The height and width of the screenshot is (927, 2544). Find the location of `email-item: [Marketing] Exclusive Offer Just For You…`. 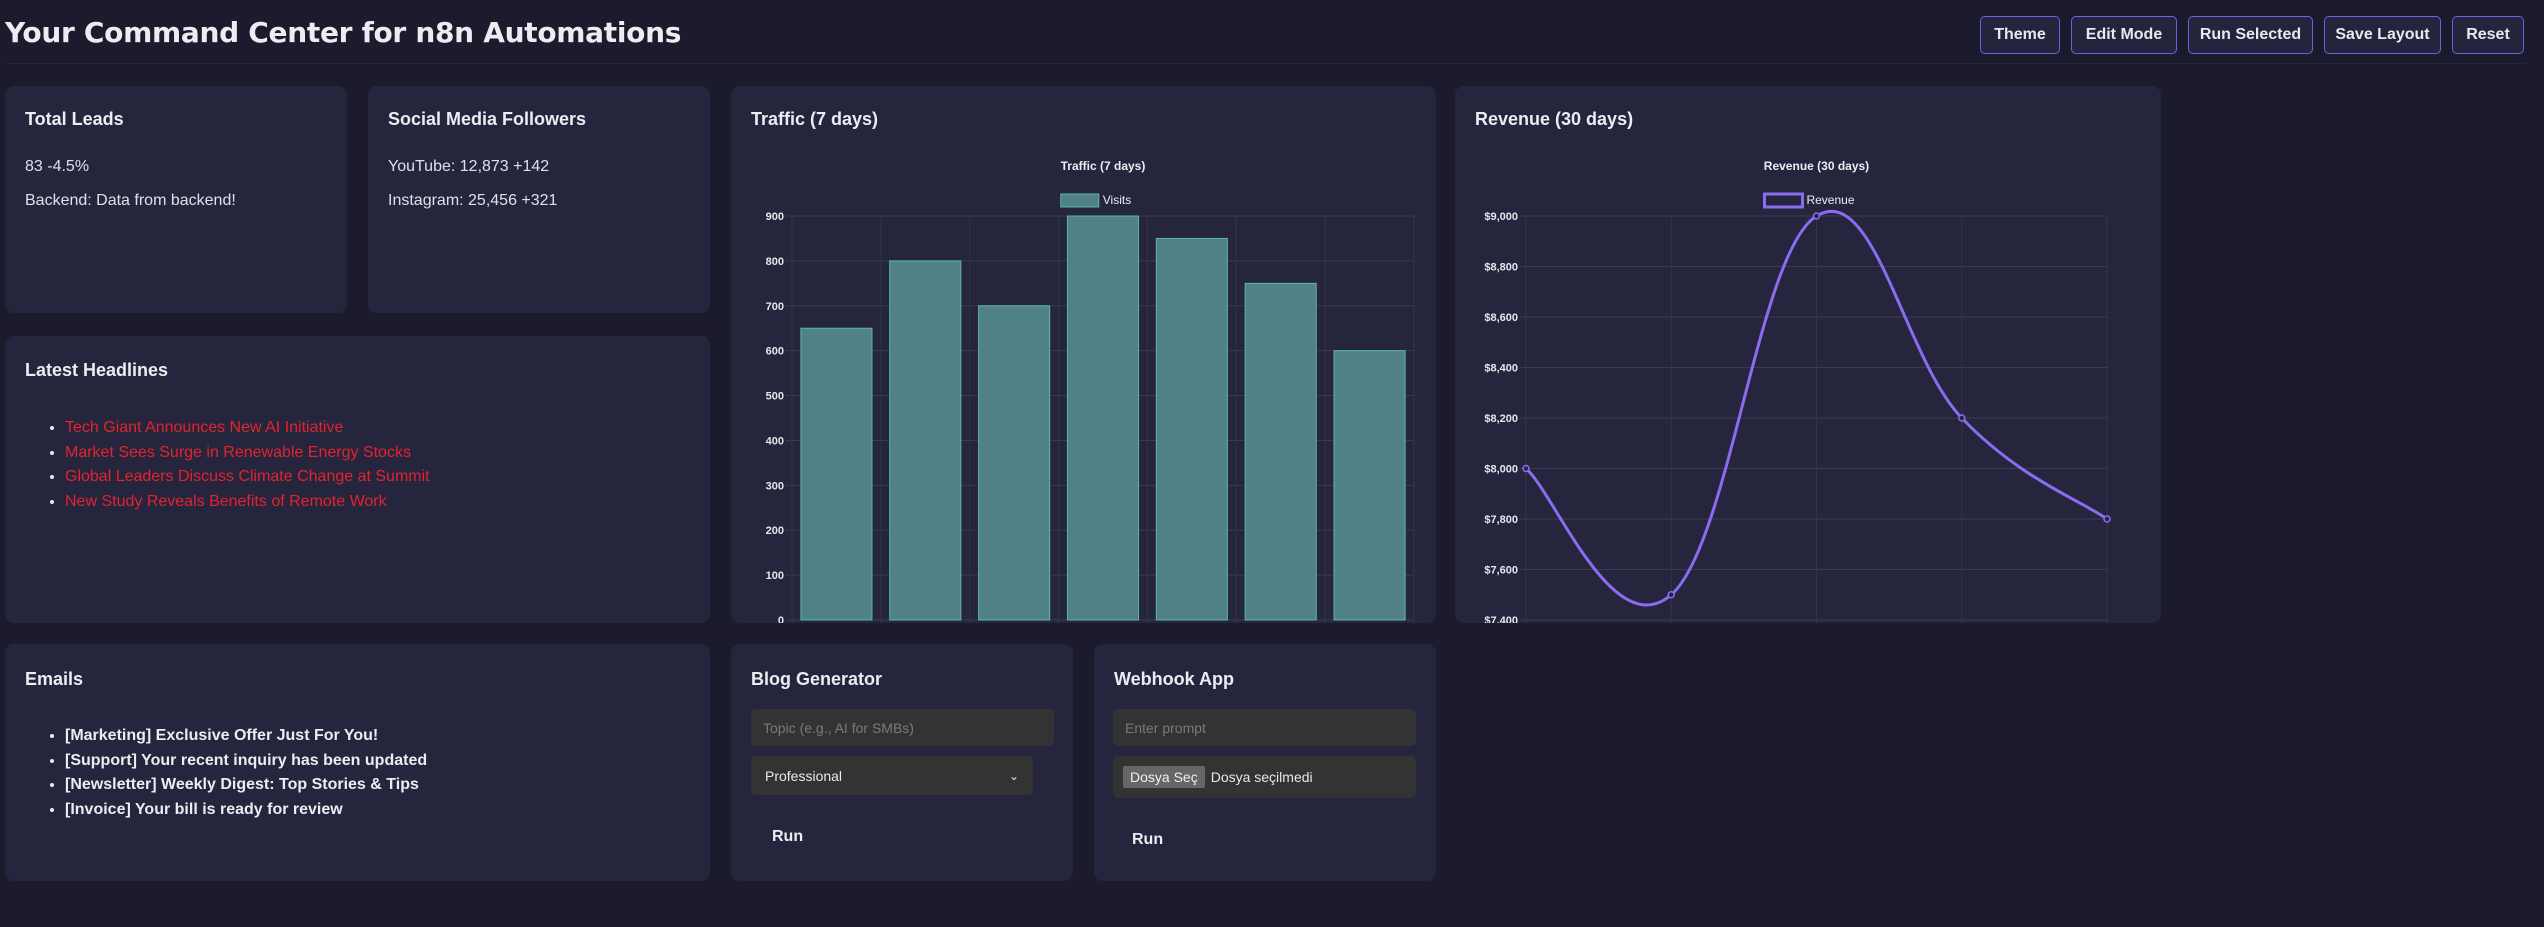

email-item: [Marketing] Exclusive Offer Just For You… is located at coordinates (246, 736).